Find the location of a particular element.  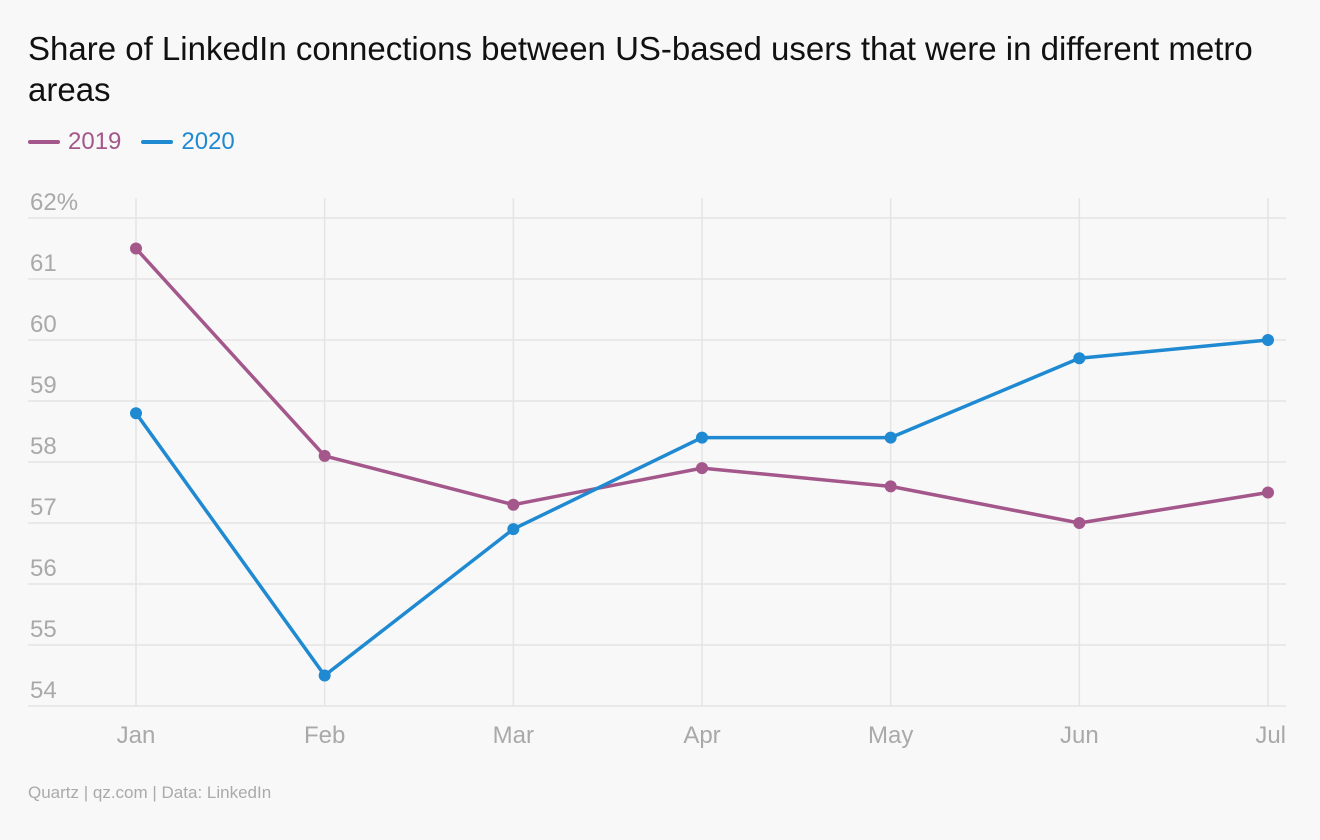

y-tick-label: 57 is located at coordinates (43, 507).